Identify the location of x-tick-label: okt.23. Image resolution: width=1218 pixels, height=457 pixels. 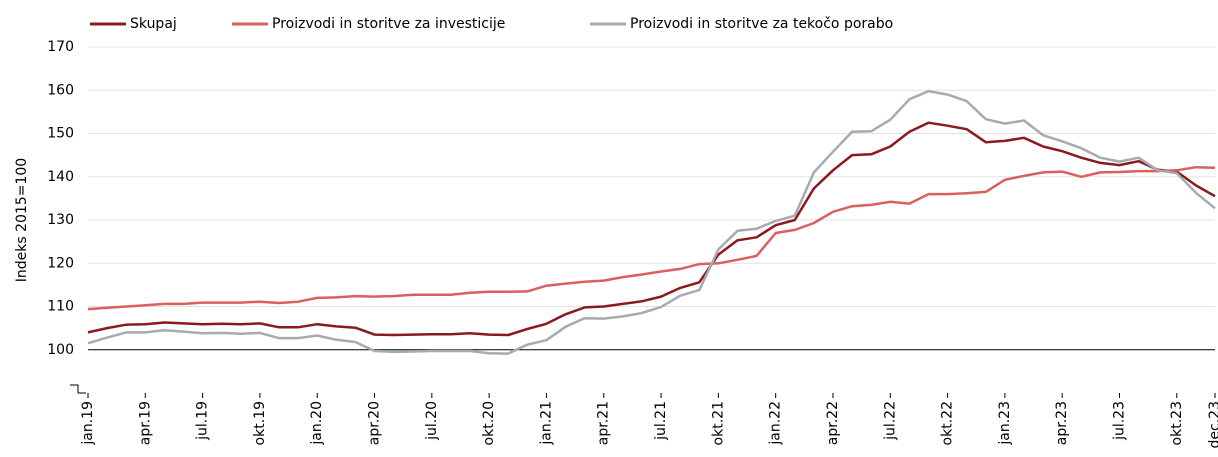
(1177, 423).